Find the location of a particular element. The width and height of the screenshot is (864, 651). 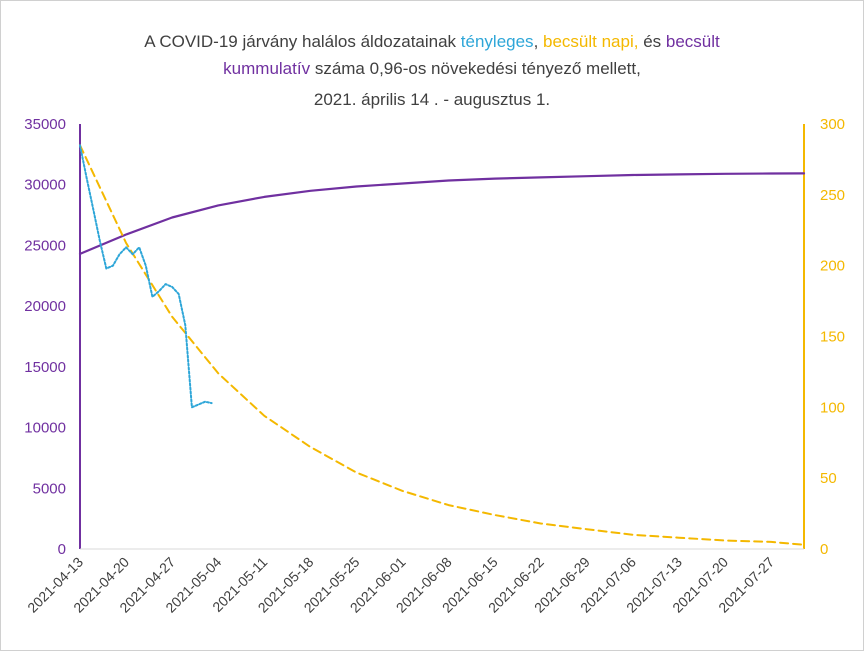

left-tick-label: 5000 is located at coordinates (49, 488).